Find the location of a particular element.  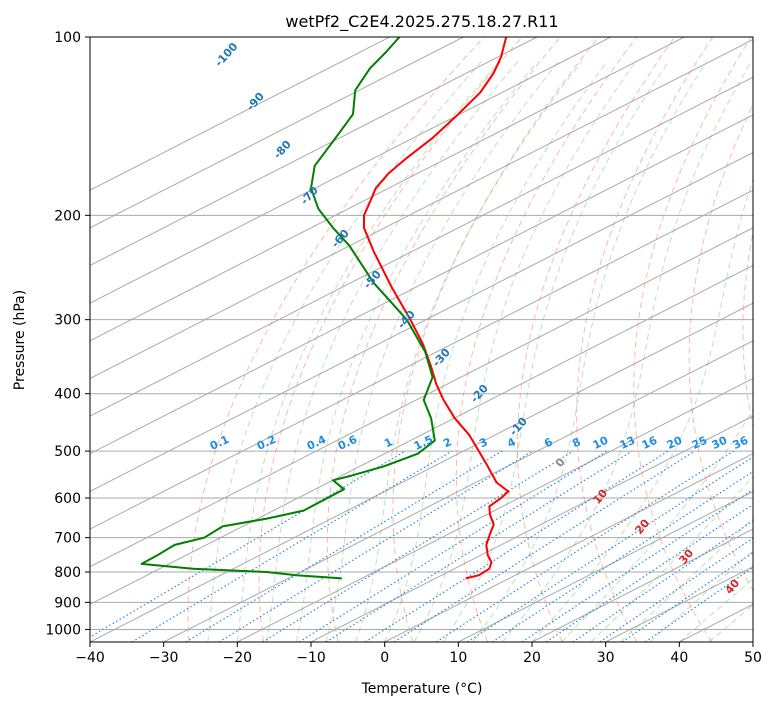

mixing-ratio-label: 1 is located at coordinates (388, 442).